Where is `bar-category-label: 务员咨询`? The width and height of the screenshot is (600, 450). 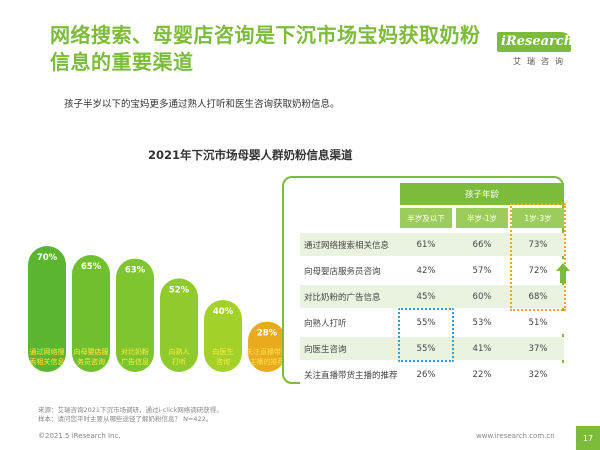
bar-category-label: 务员咨询 is located at coordinates (91, 361).